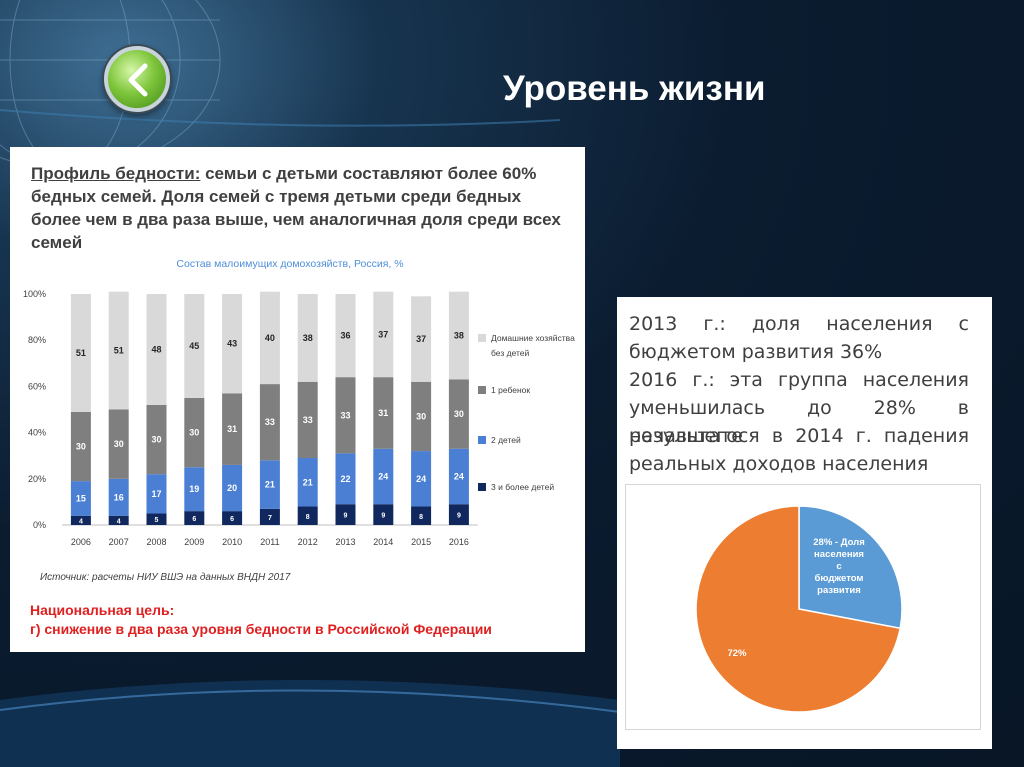 This screenshot has width=1024, height=767. Describe the element at coordinates (799, 422) in the screenshot. I see `text-line-4: уменьшилась до 28% в результате` at that location.